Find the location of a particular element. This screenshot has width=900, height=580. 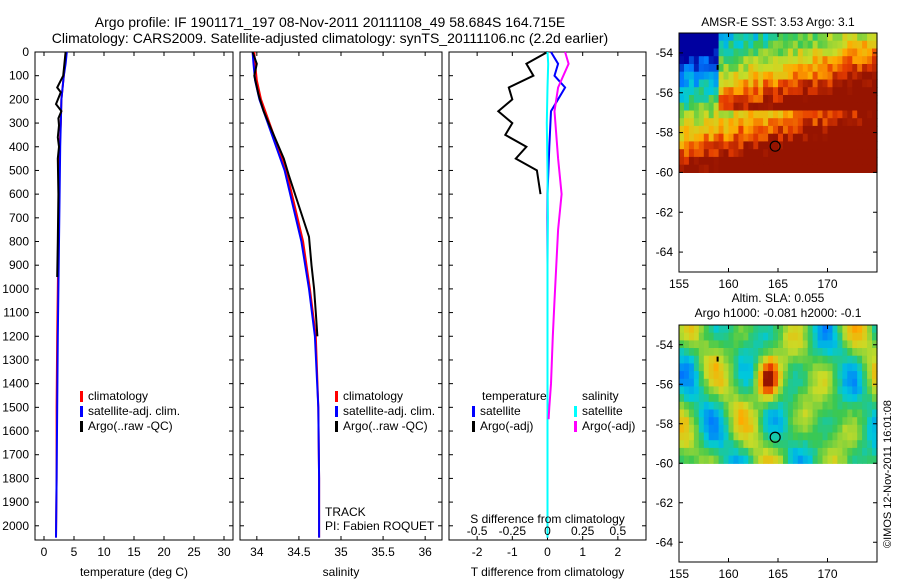

y-tick-label: 1900 is located at coordinates (15, 502).